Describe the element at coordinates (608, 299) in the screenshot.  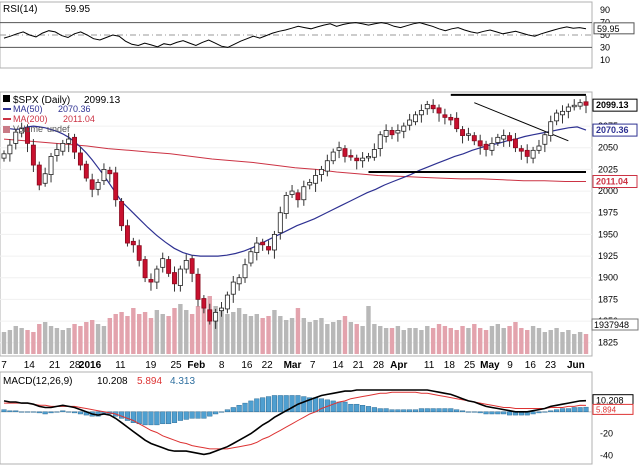
I see `price-tick-label: 1875` at that location.